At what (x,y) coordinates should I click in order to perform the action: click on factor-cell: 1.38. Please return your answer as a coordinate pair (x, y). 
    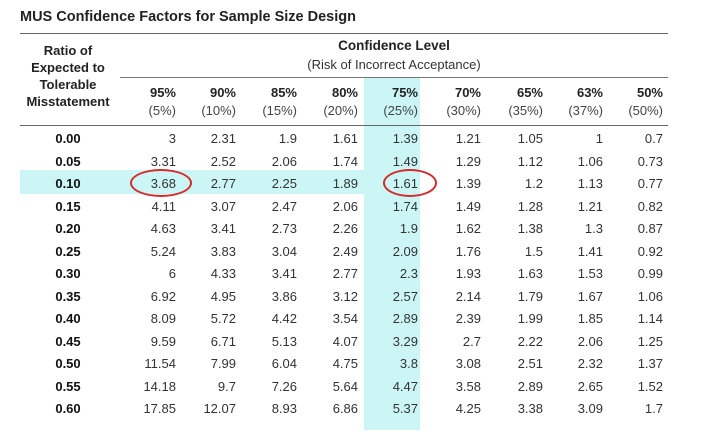
    Looking at the image, I should click on (530, 228).